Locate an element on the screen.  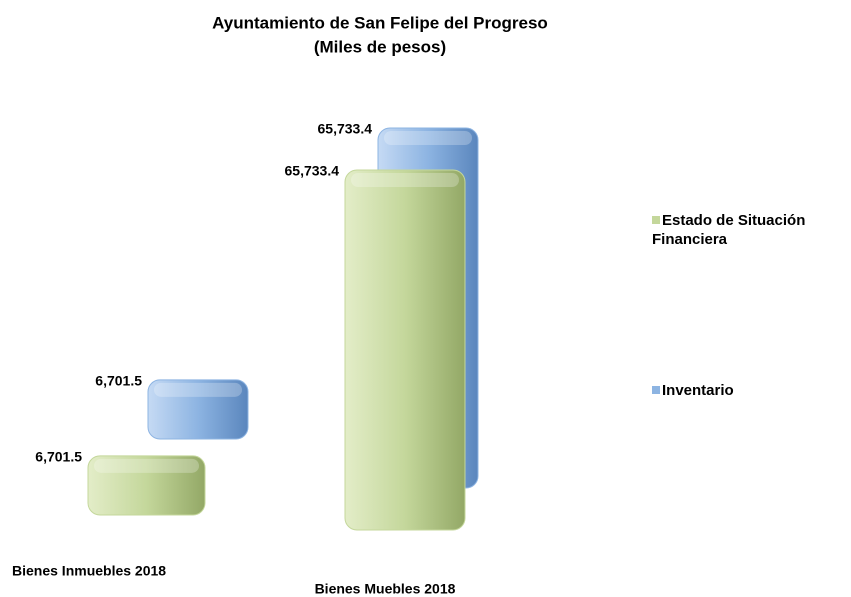
chart-subtitle: (Miles de pesos) is located at coordinates (380, 46).